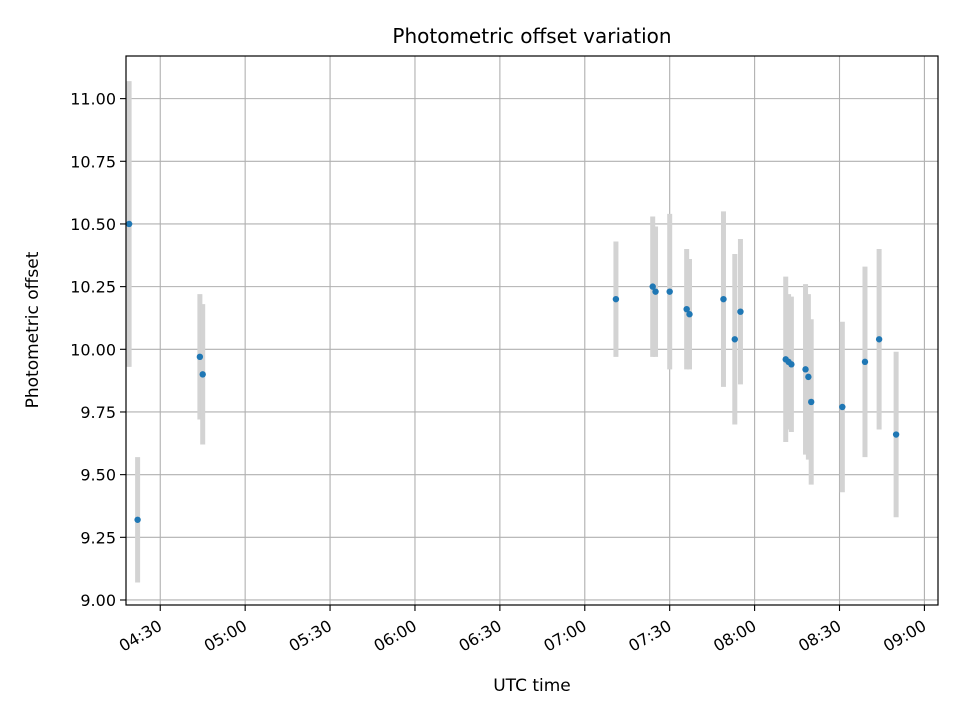  Describe the element at coordinates (98, 537) in the screenshot. I see `y-tick-label: 9.25` at that location.